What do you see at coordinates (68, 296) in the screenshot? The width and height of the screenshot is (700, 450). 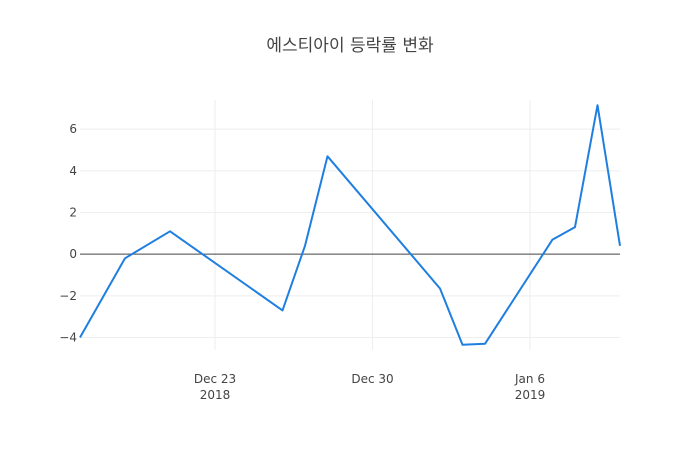 I see `y-tick-label: −2` at bounding box center [68, 296].